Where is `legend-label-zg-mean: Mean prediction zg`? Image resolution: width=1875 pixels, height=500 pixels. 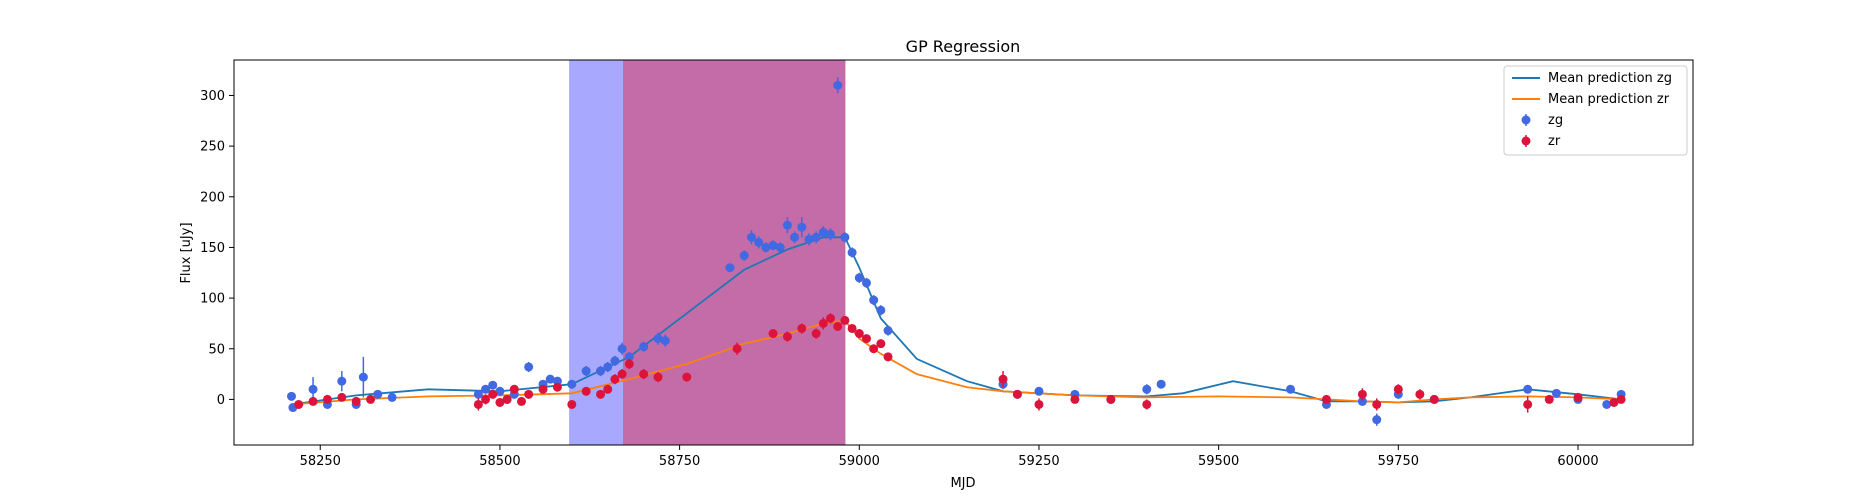 legend-label-zg-mean: Mean prediction zg is located at coordinates (1610, 78).